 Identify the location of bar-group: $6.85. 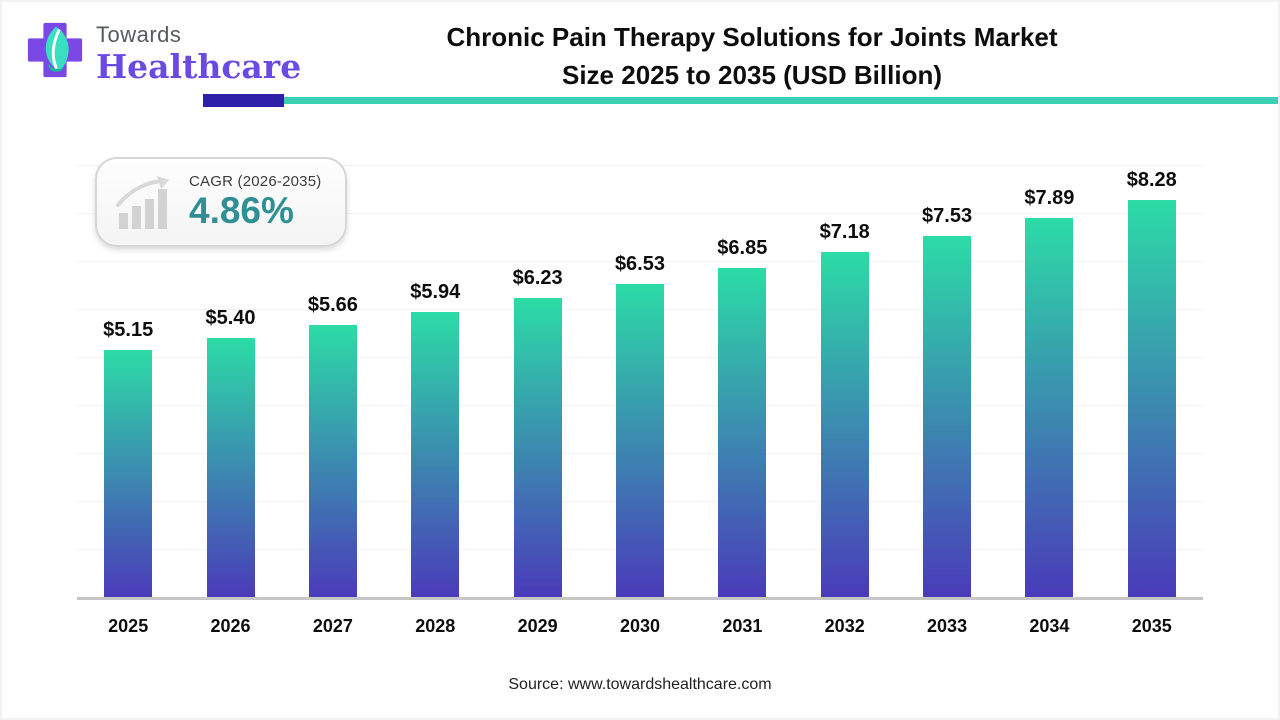
(742, 417).